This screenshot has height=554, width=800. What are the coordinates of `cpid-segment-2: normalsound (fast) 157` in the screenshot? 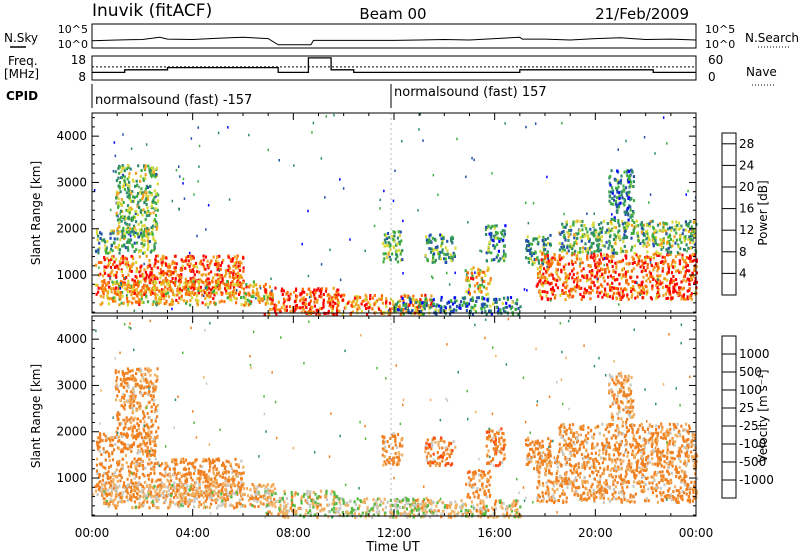 It's located at (470, 92).